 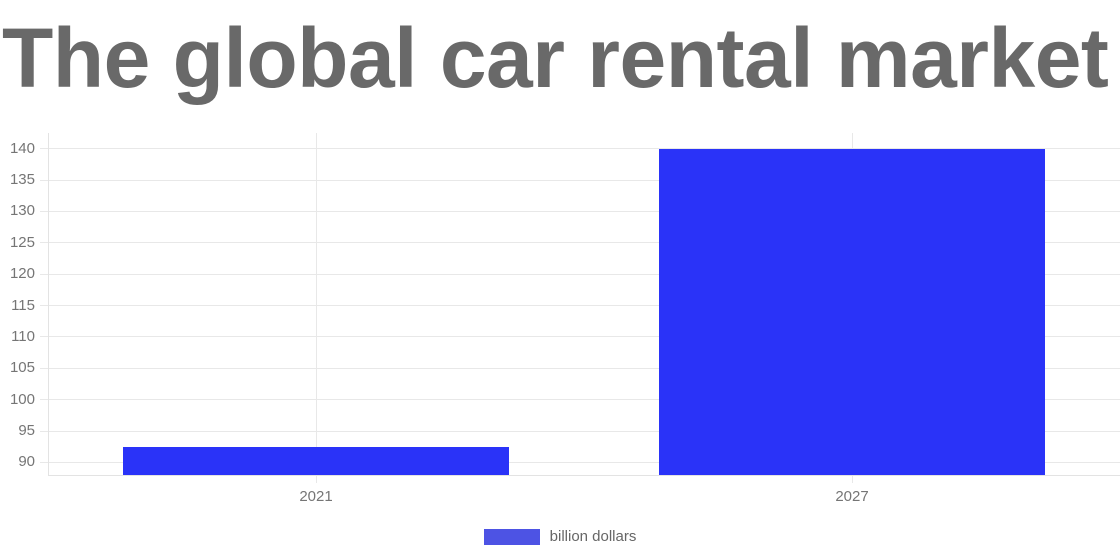 What do you see at coordinates (316, 496) in the screenshot?
I see `x-axis-tick-label: 2021` at bounding box center [316, 496].